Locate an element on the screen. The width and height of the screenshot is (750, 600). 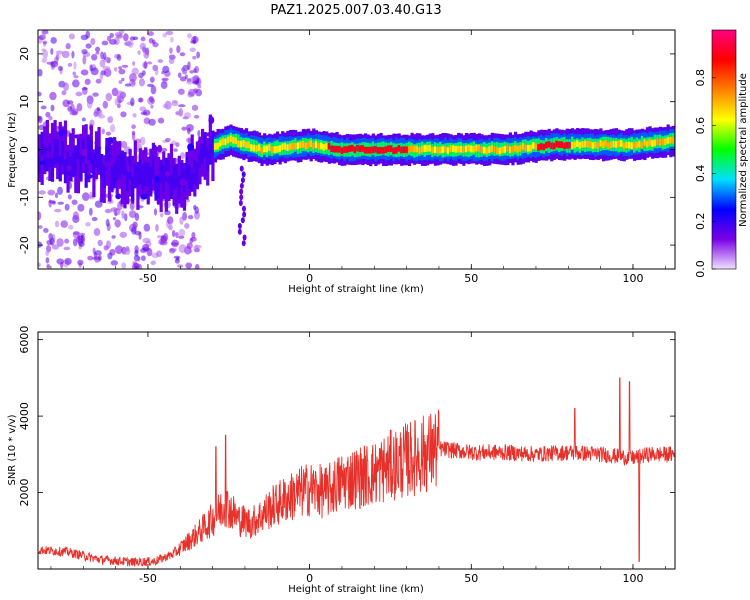
snr-x-tick-label: 0 is located at coordinates (309, 578).